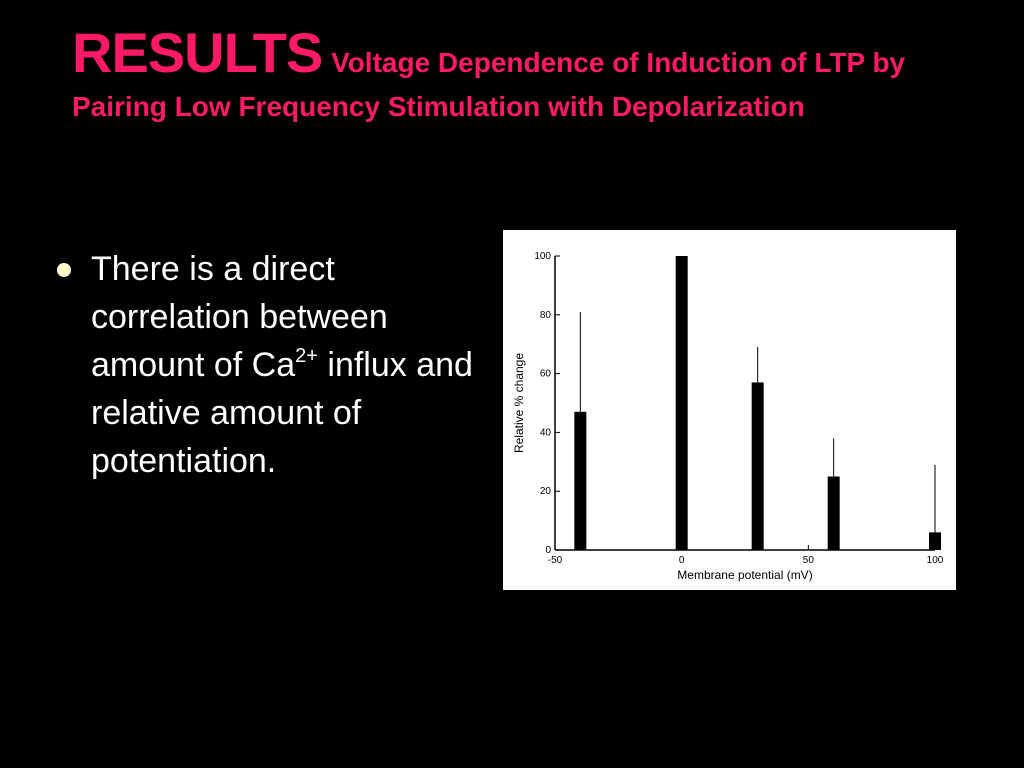 The image size is (1024, 768). I want to click on chart-axes, so click(745, 403).